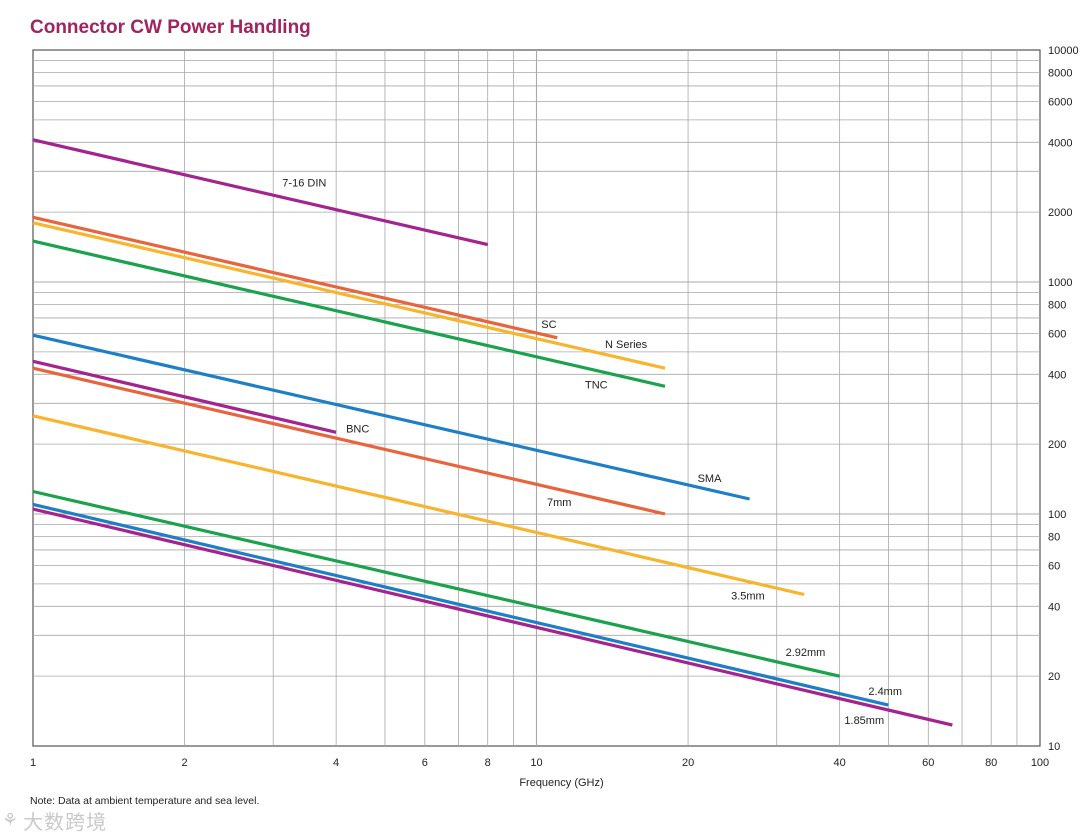 Image resolution: width=1080 pixels, height=840 pixels. I want to click on y-tick-label: 1000, so click(1060, 283).